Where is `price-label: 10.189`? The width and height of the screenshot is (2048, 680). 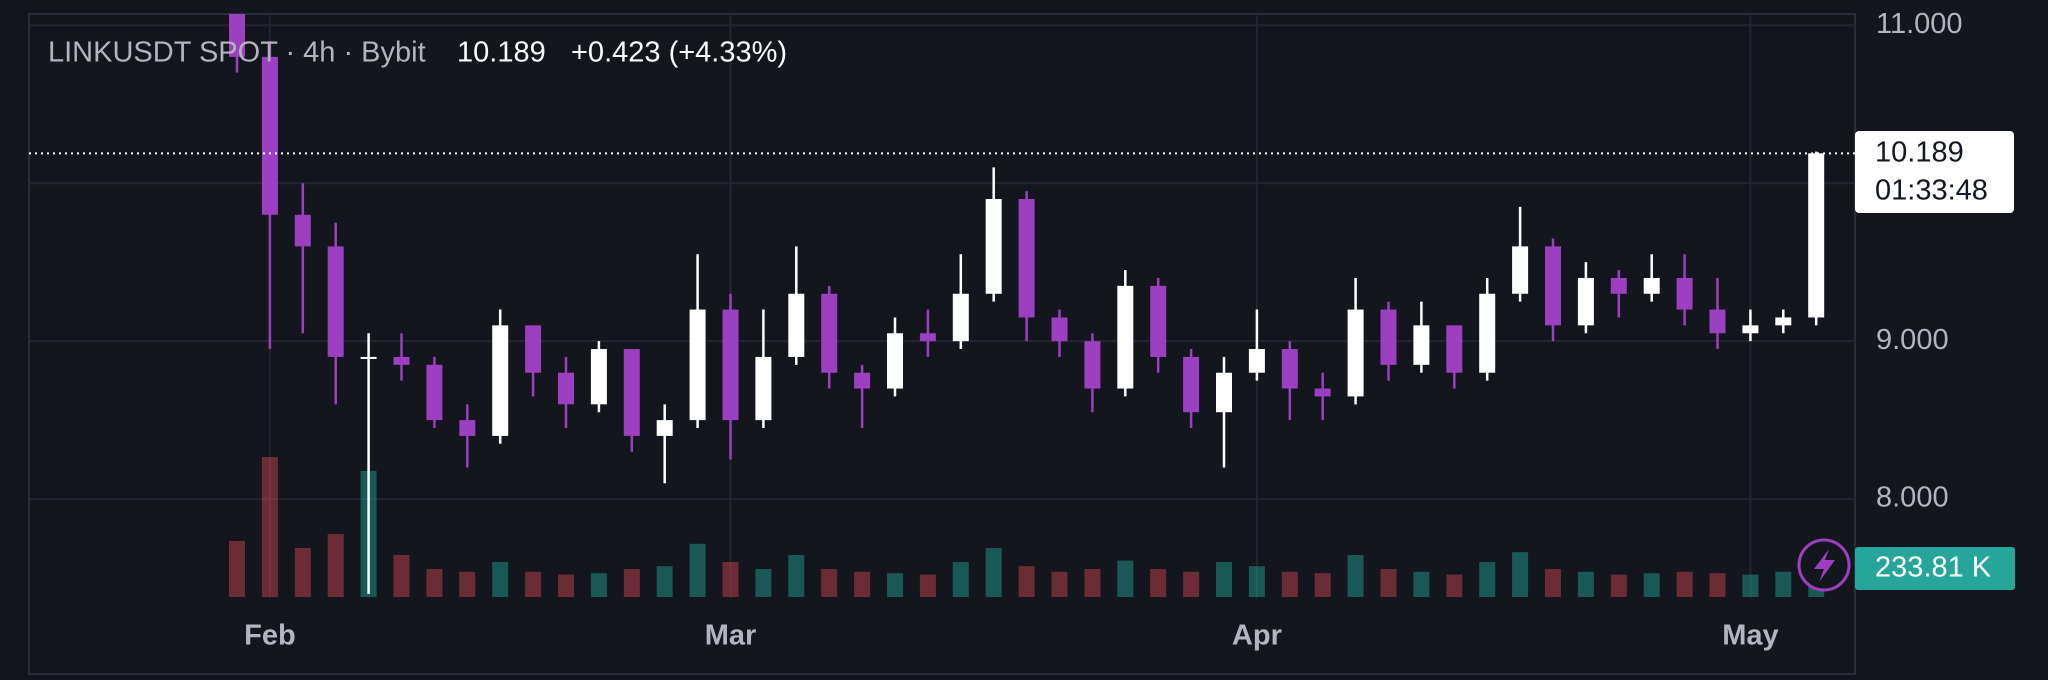 price-label: 10.189 is located at coordinates (1919, 153).